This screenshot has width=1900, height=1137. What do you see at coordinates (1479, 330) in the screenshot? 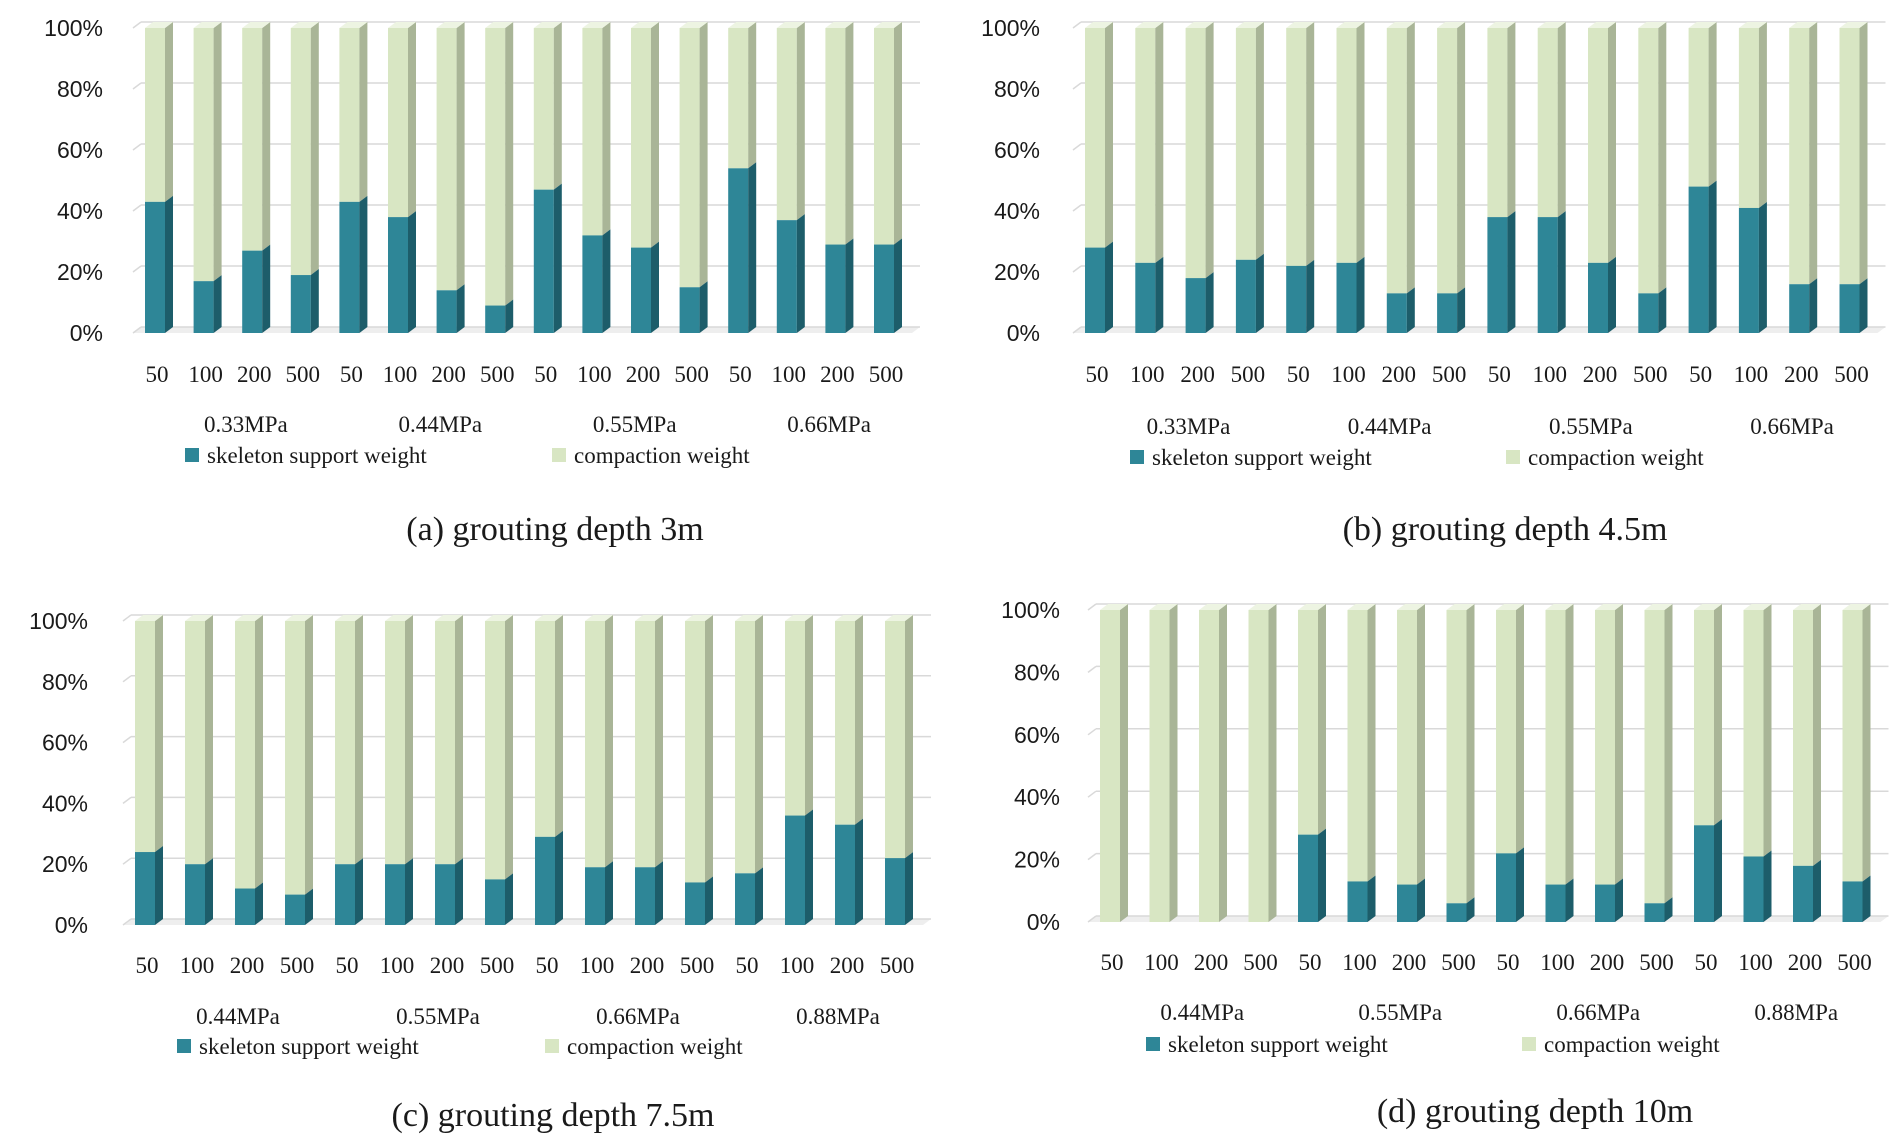
I see `floor` at bounding box center [1479, 330].